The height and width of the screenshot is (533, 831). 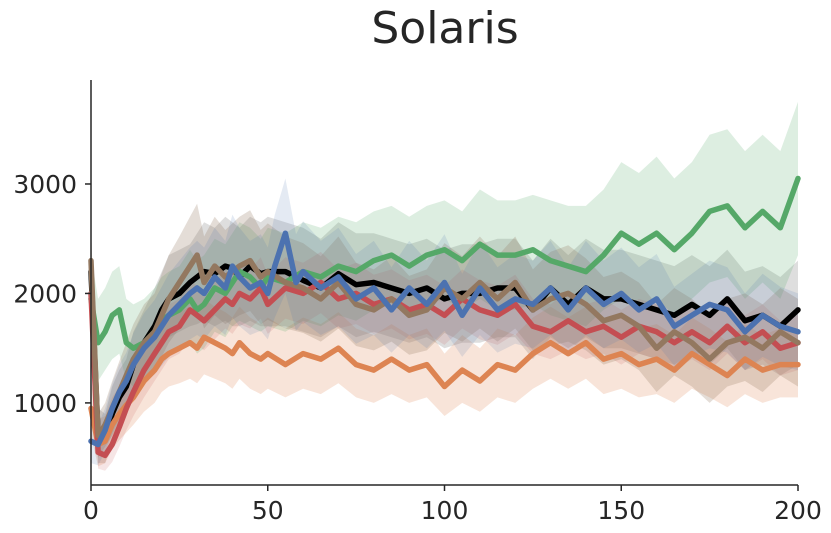 I want to click on x-tick-label: 100, so click(x=445, y=510).